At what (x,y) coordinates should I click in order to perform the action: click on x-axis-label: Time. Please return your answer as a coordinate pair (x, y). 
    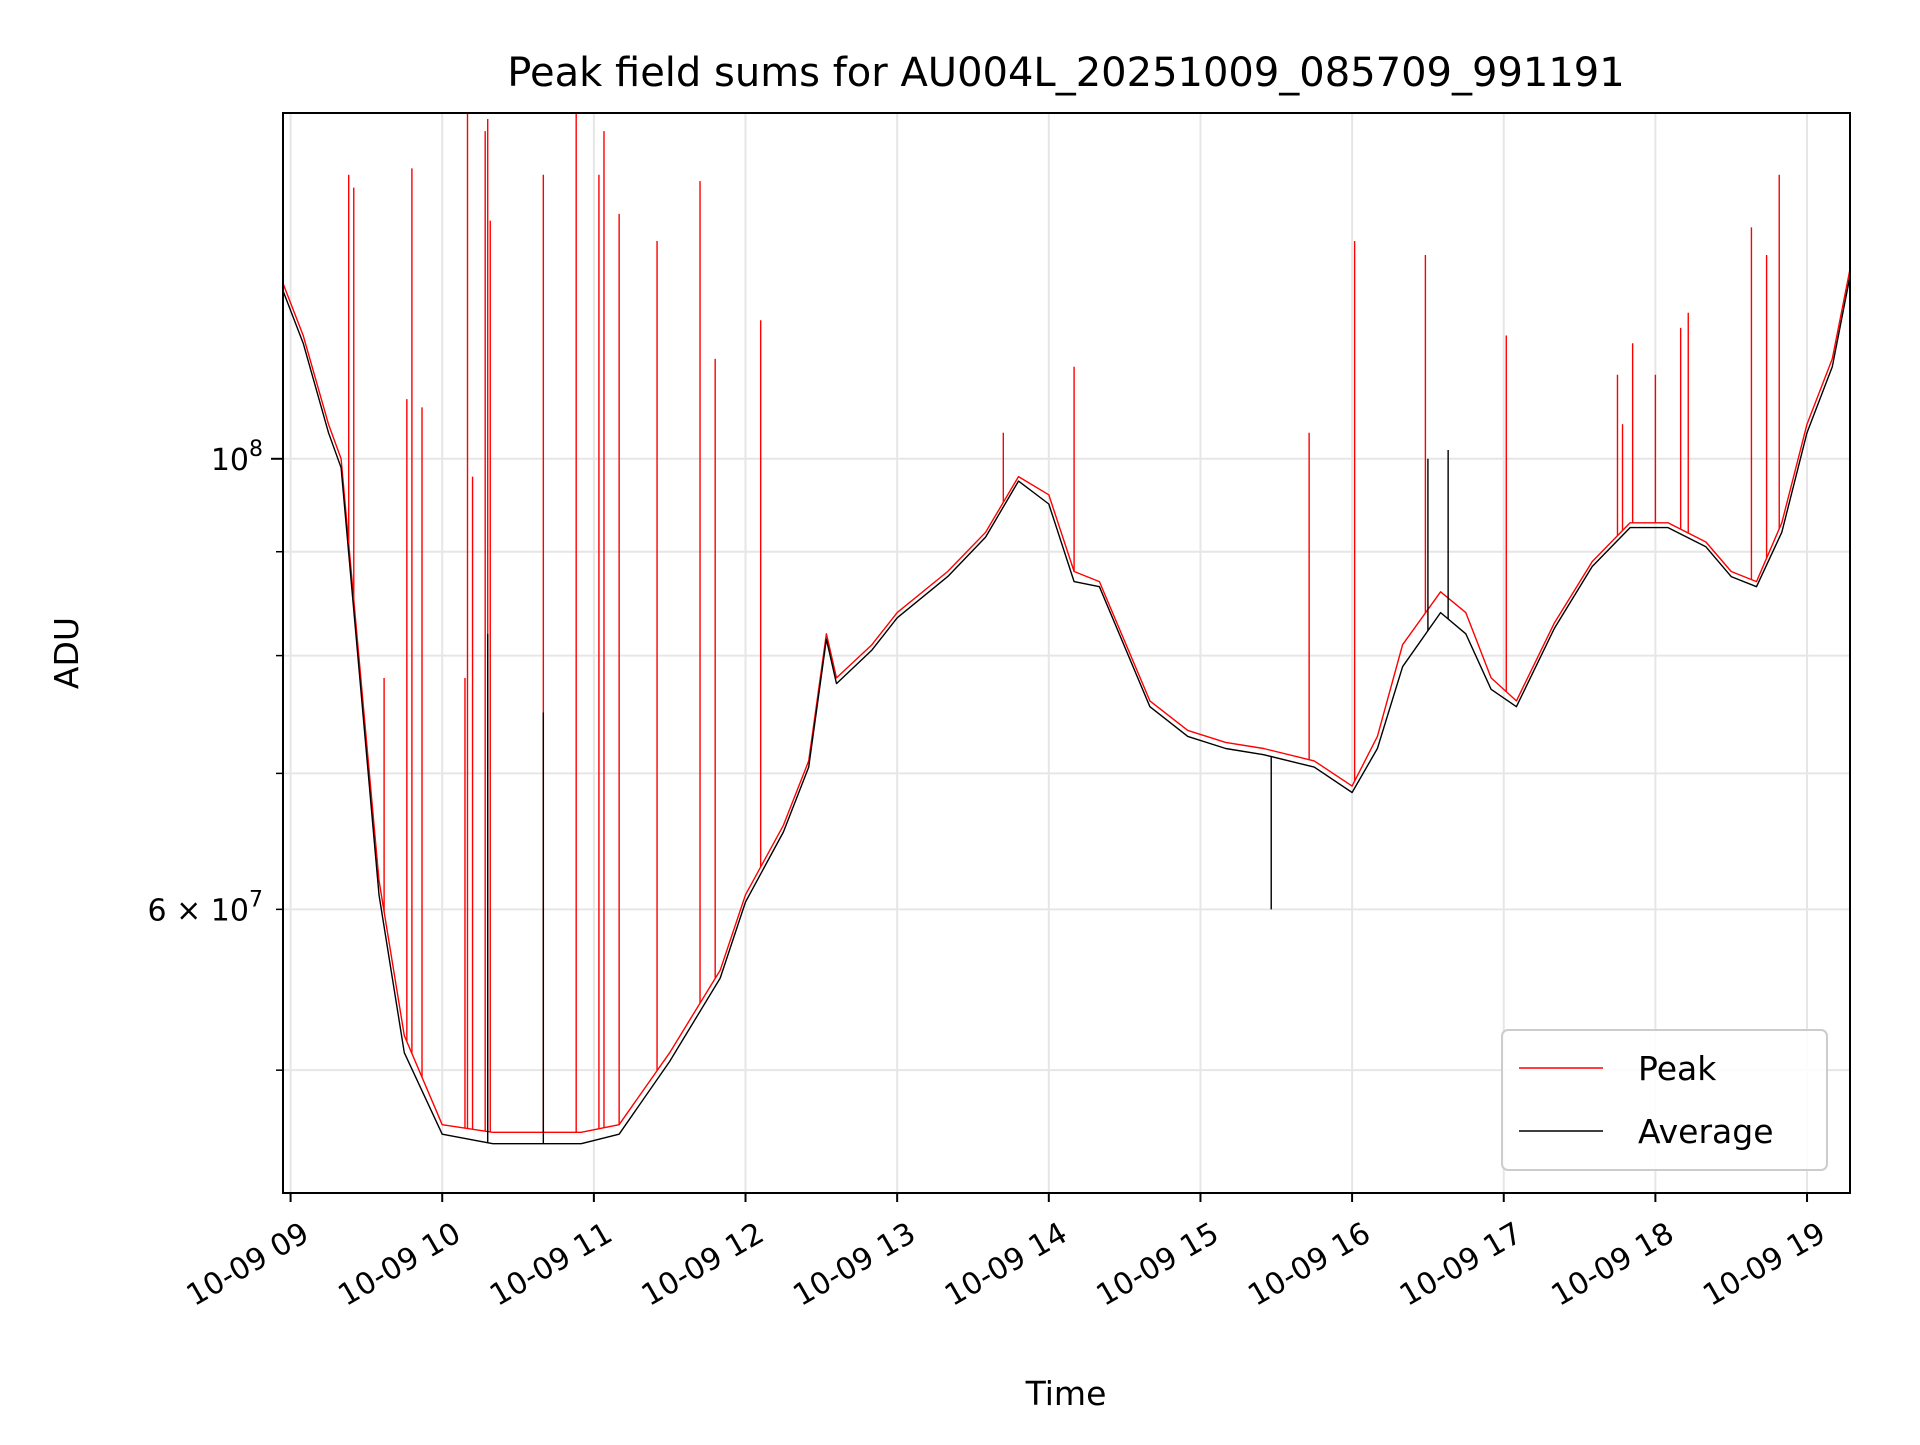
    Looking at the image, I should click on (1066, 1393).